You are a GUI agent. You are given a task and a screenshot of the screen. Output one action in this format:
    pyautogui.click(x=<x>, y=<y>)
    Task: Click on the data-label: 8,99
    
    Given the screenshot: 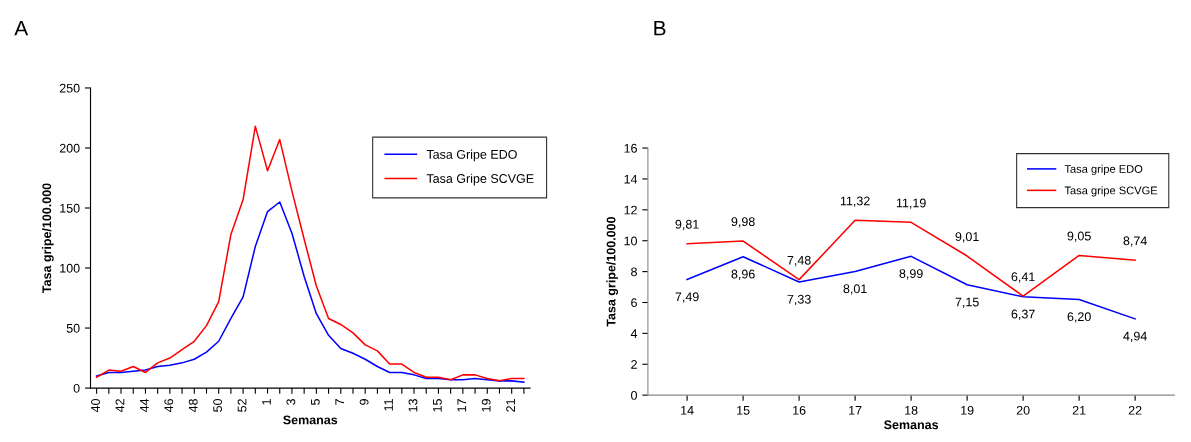 What is the action you would take?
    pyautogui.click(x=911, y=274)
    